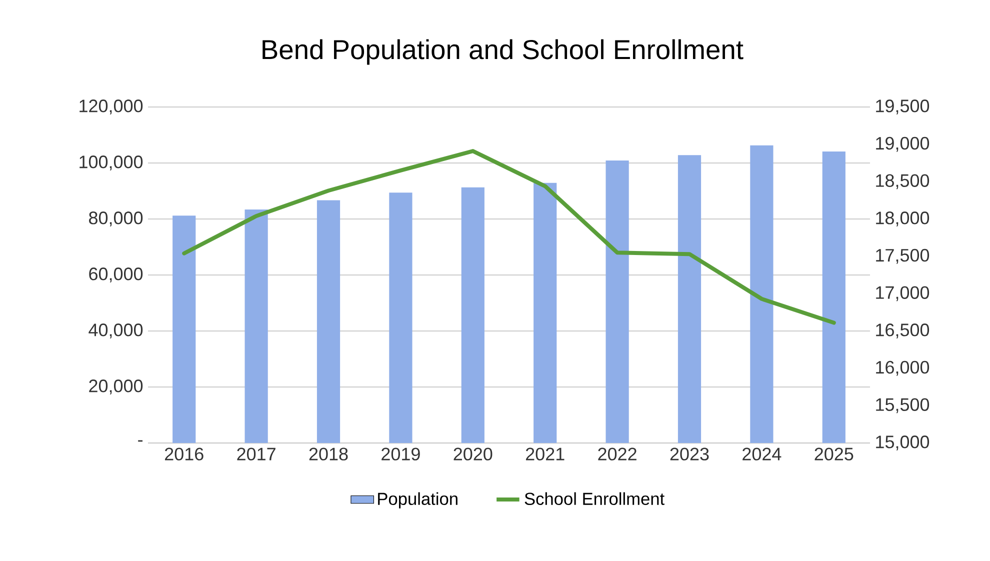  Describe the element at coordinates (903, 107) in the screenshot. I see `y2-tick-label: 19,500` at that location.